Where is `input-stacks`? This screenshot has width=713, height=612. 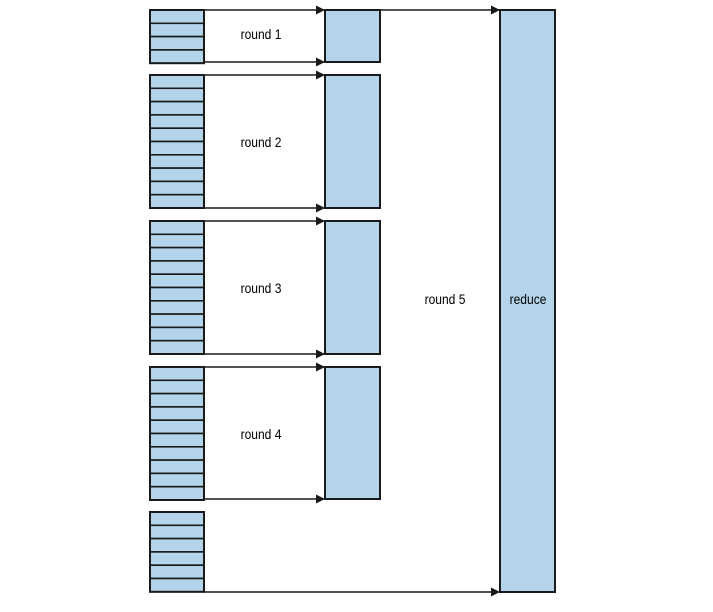
input-stacks is located at coordinates (177, 301).